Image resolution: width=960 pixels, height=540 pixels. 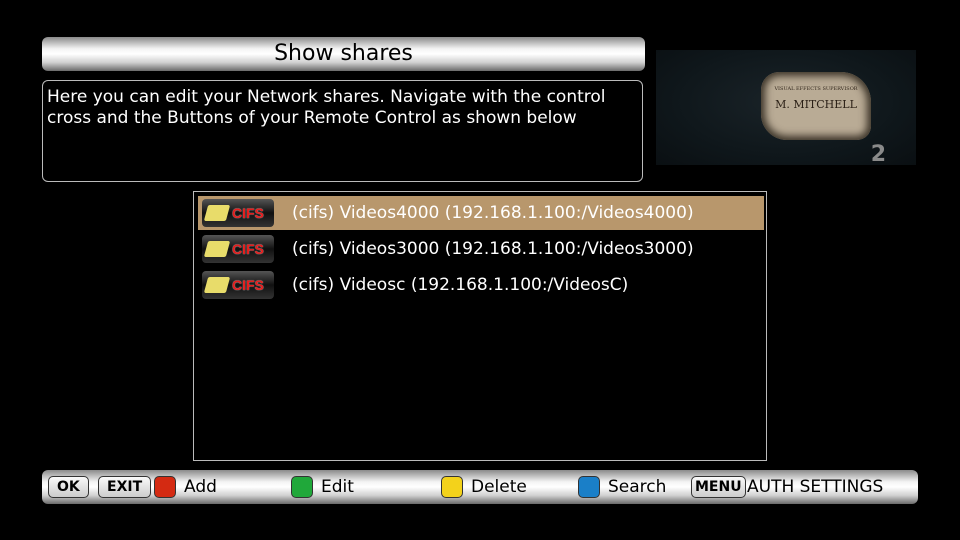 I want to click on page-title: Show shares, so click(x=343, y=53).